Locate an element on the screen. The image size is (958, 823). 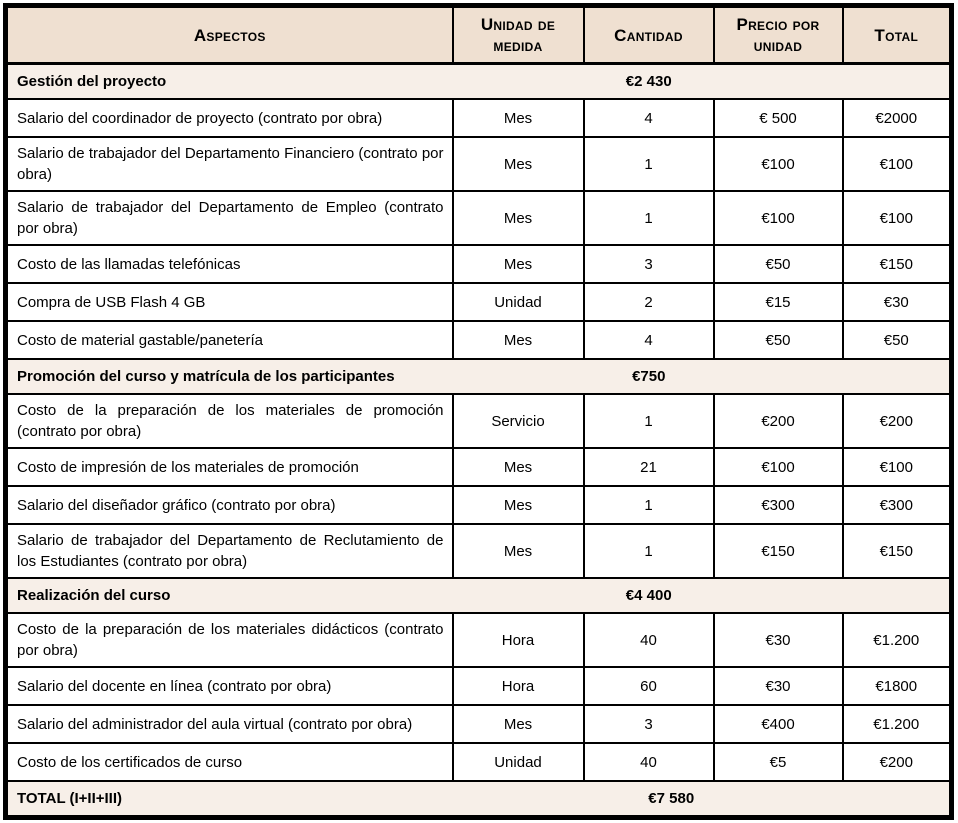
total-cell: €50 is located at coordinates (897, 340).